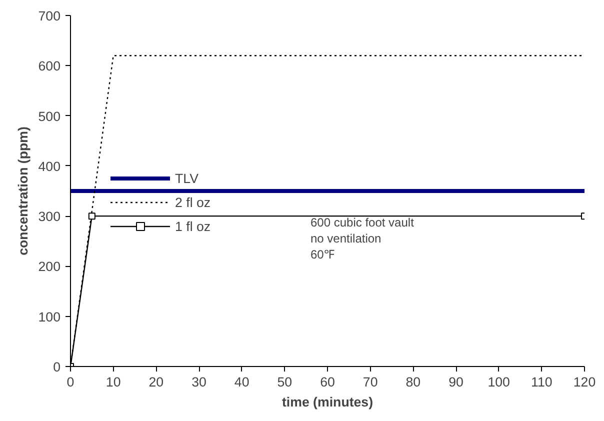 The height and width of the screenshot is (421, 604). Describe the element at coordinates (370, 382) in the screenshot. I see `x-tick-label: 70` at that location.